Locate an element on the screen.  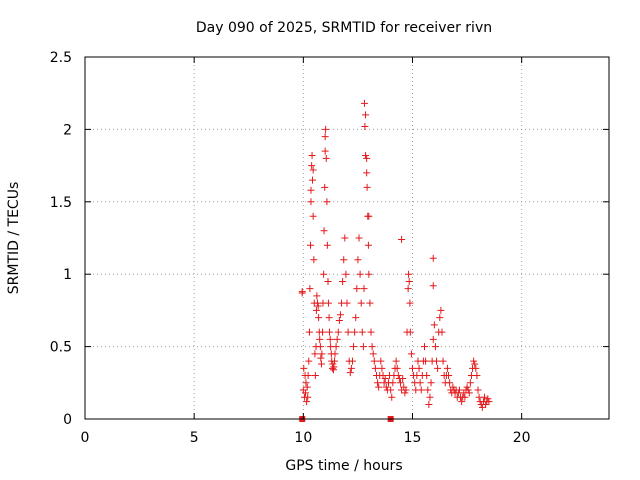
y-tick-label: 0 is located at coordinates (67, 420).